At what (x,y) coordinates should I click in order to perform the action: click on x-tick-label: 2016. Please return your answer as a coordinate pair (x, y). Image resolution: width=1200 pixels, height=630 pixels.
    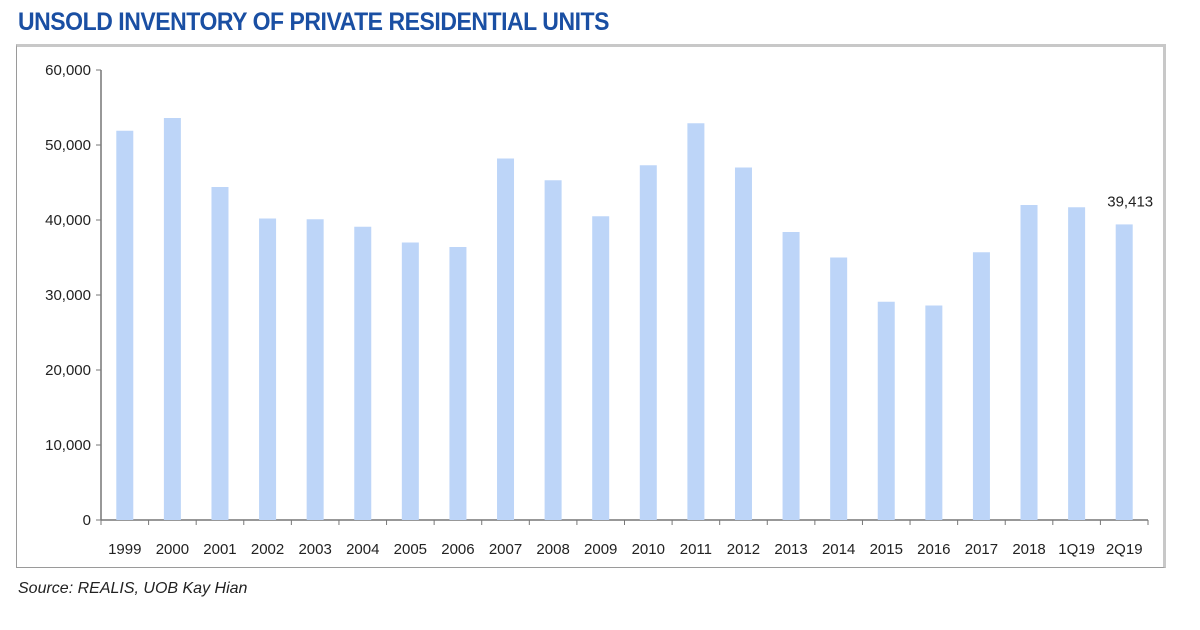
    Looking at the image, I should click on (933, 549).